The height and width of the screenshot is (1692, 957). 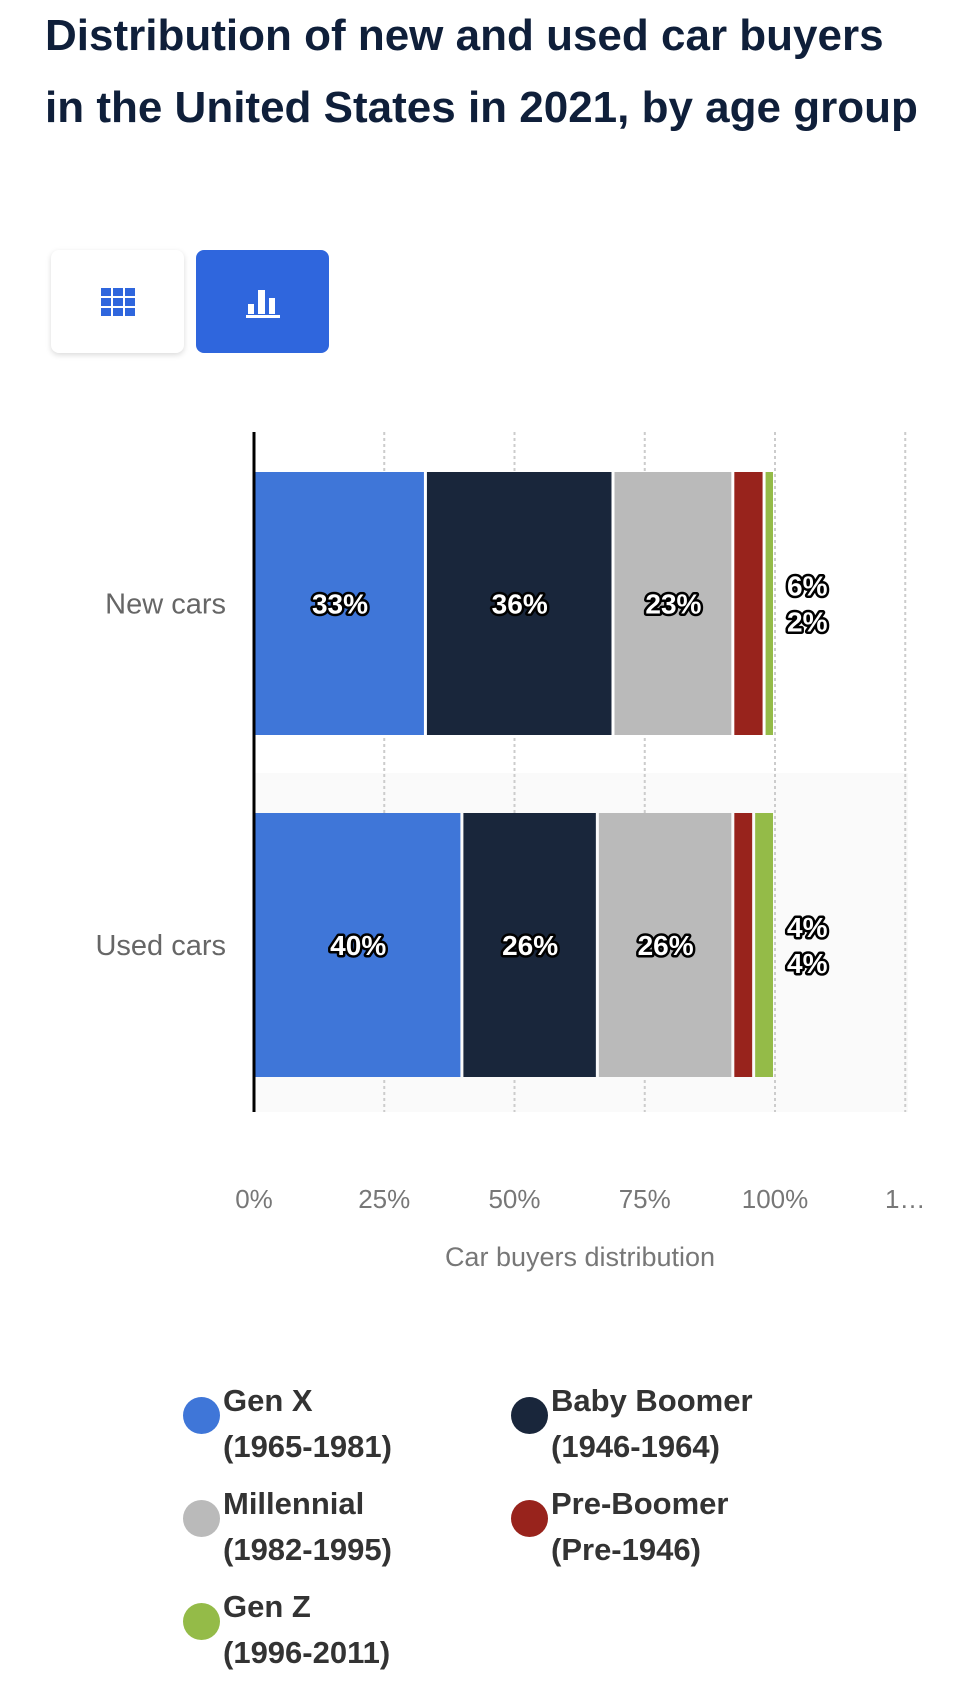 I want to click on x-tick-label: 0%, so click(x=254, y=1199).